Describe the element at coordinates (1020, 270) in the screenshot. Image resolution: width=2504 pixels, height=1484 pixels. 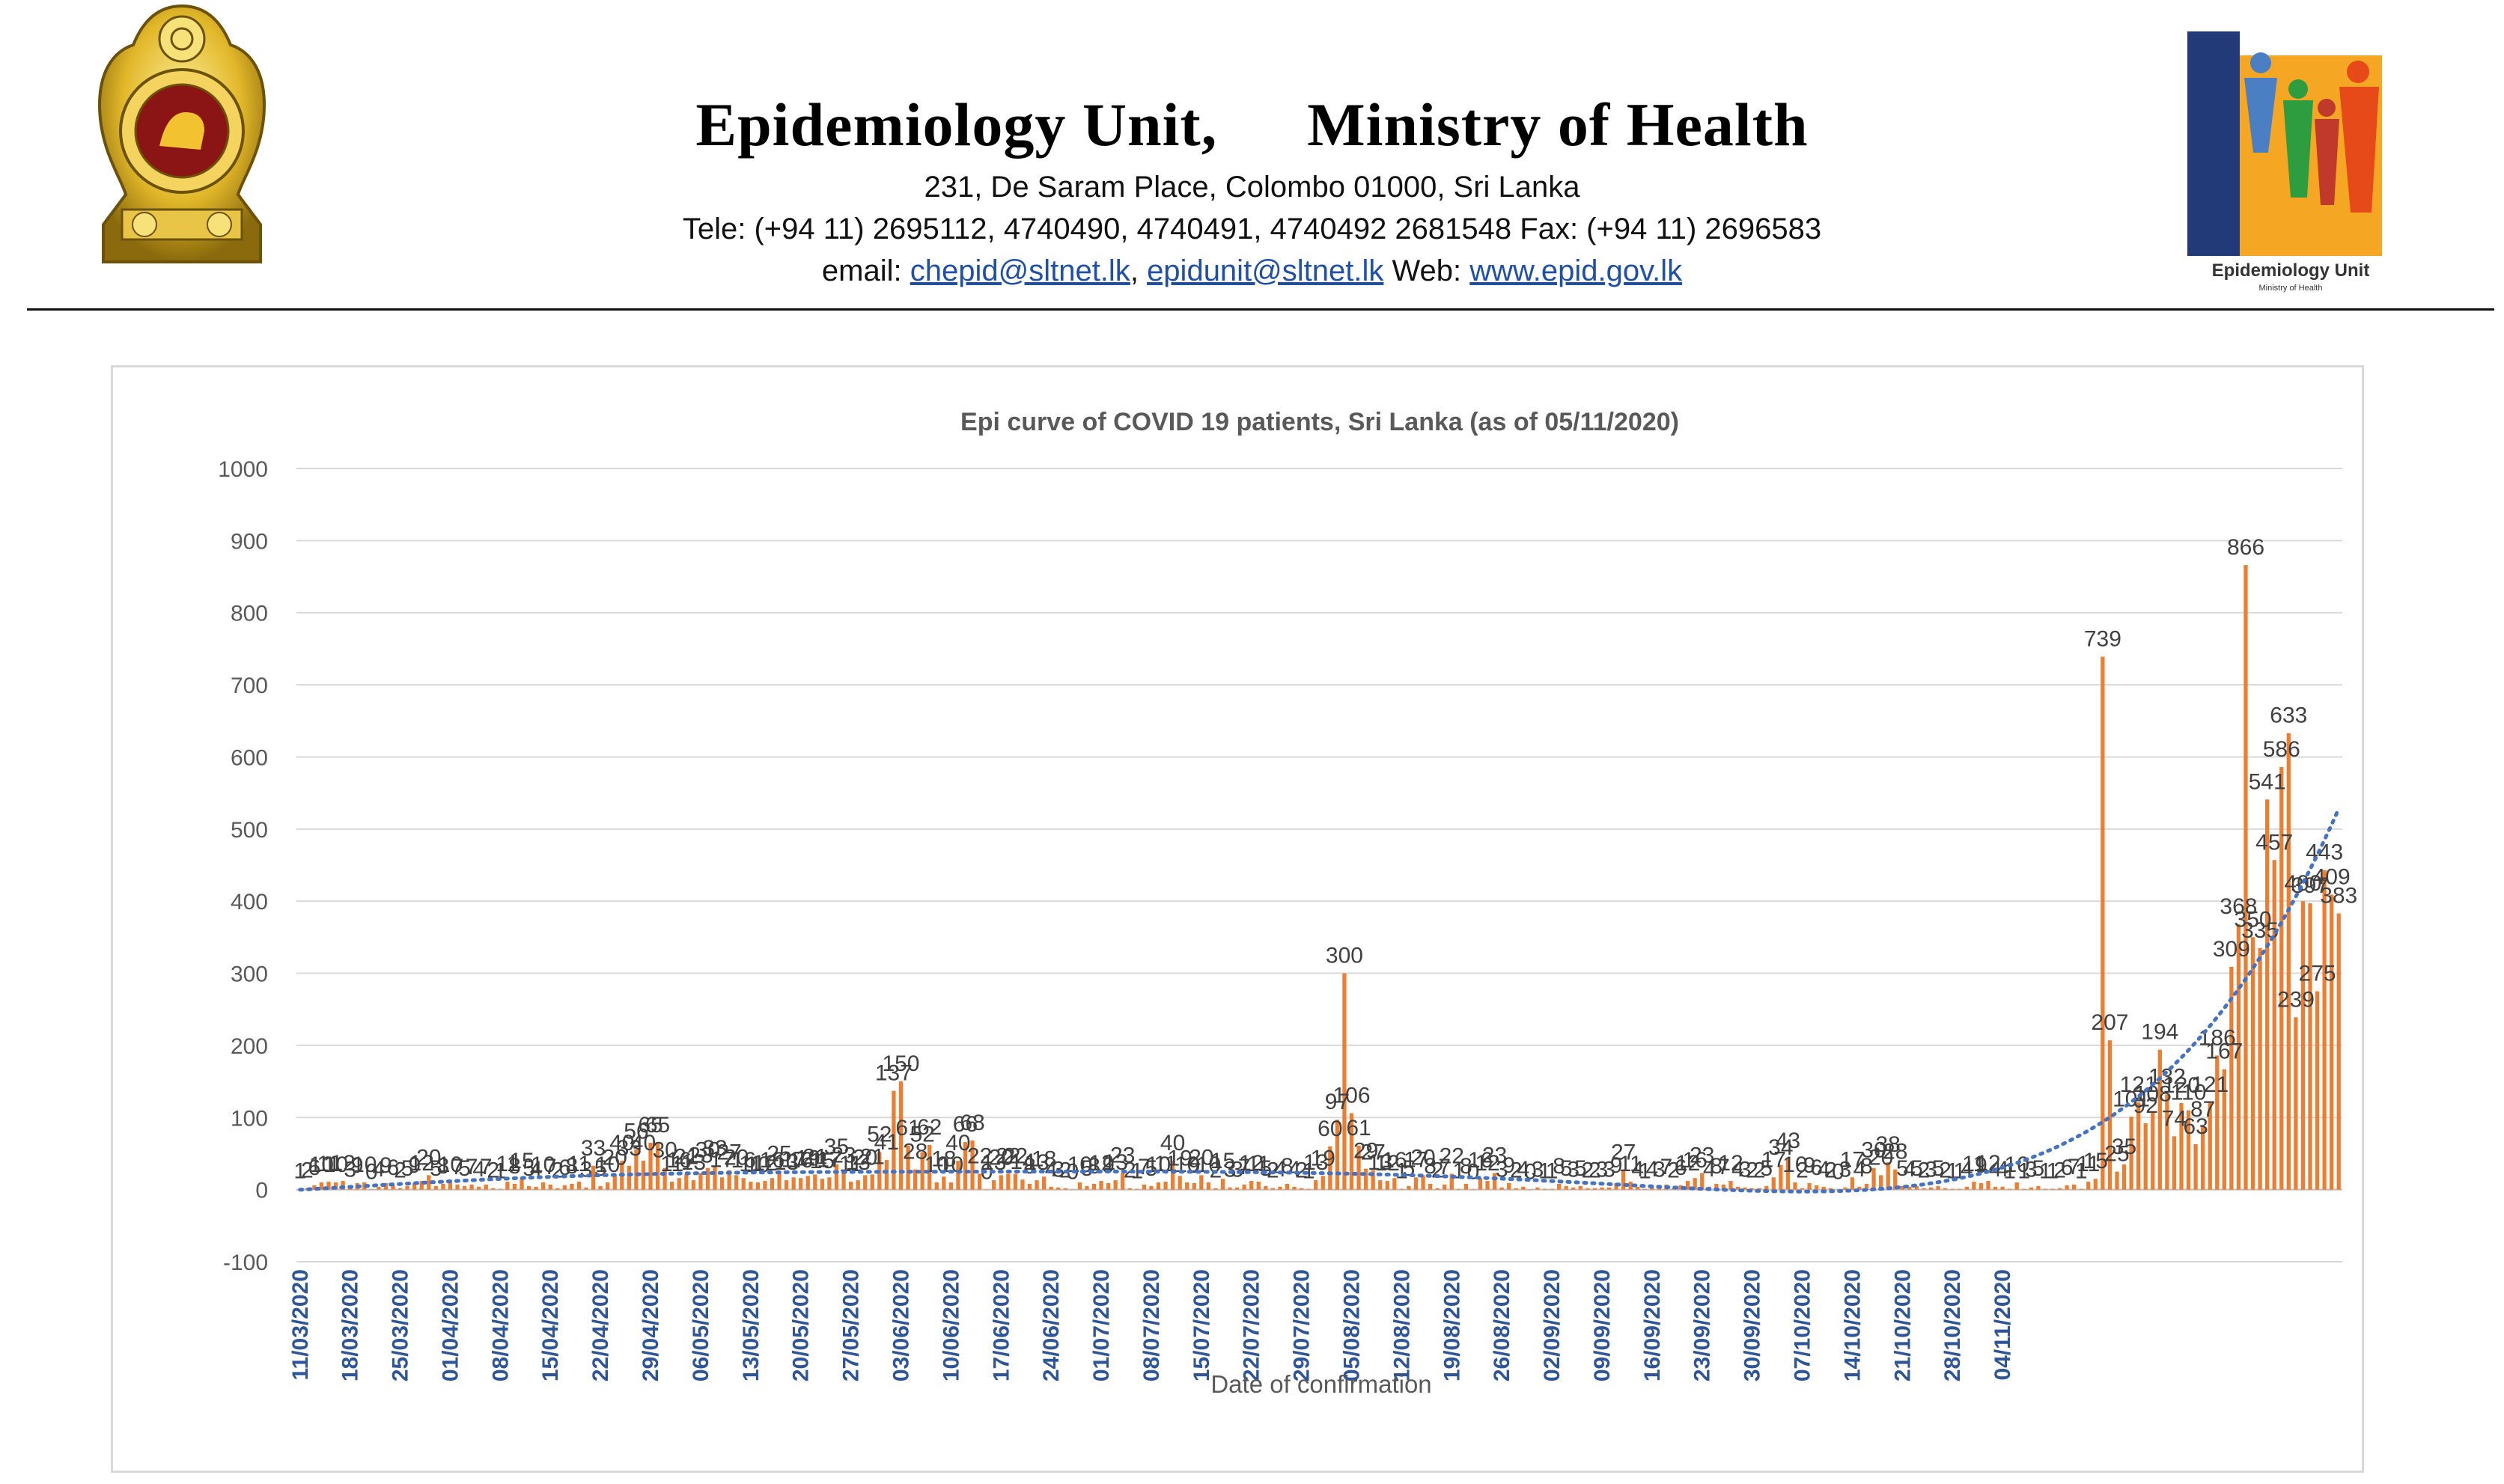
I see `email-link-chepid: chepid@sltnet.lk` at that location.